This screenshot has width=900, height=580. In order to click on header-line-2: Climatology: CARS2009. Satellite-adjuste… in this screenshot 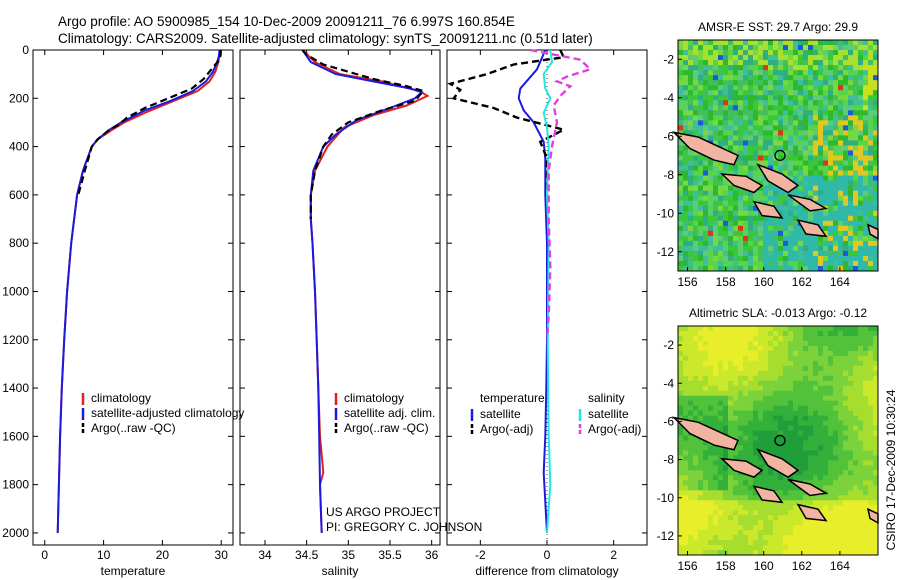, I will do `click(325, 38)`.